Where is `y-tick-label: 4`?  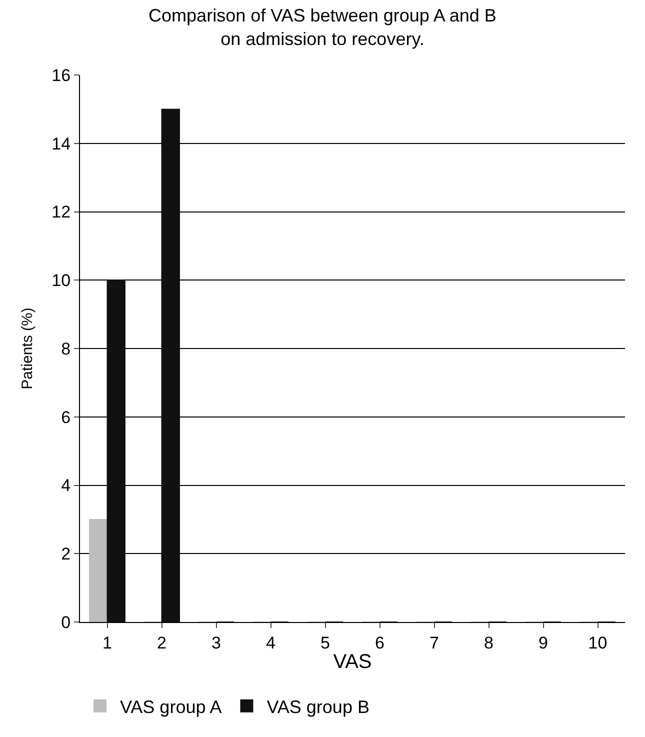 y-tick-label: 4 is located at coordinates (66, 486).